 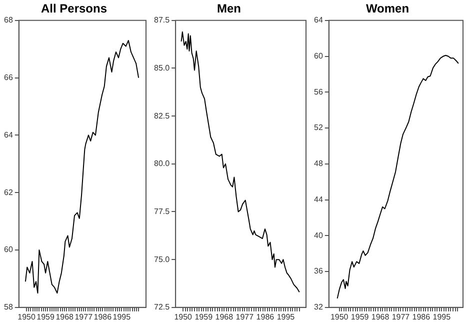 What do you see at coordinates (162, 20) in the screenshot?
I see `y-tick-label: 87.5` at bounding box center [162, 20].